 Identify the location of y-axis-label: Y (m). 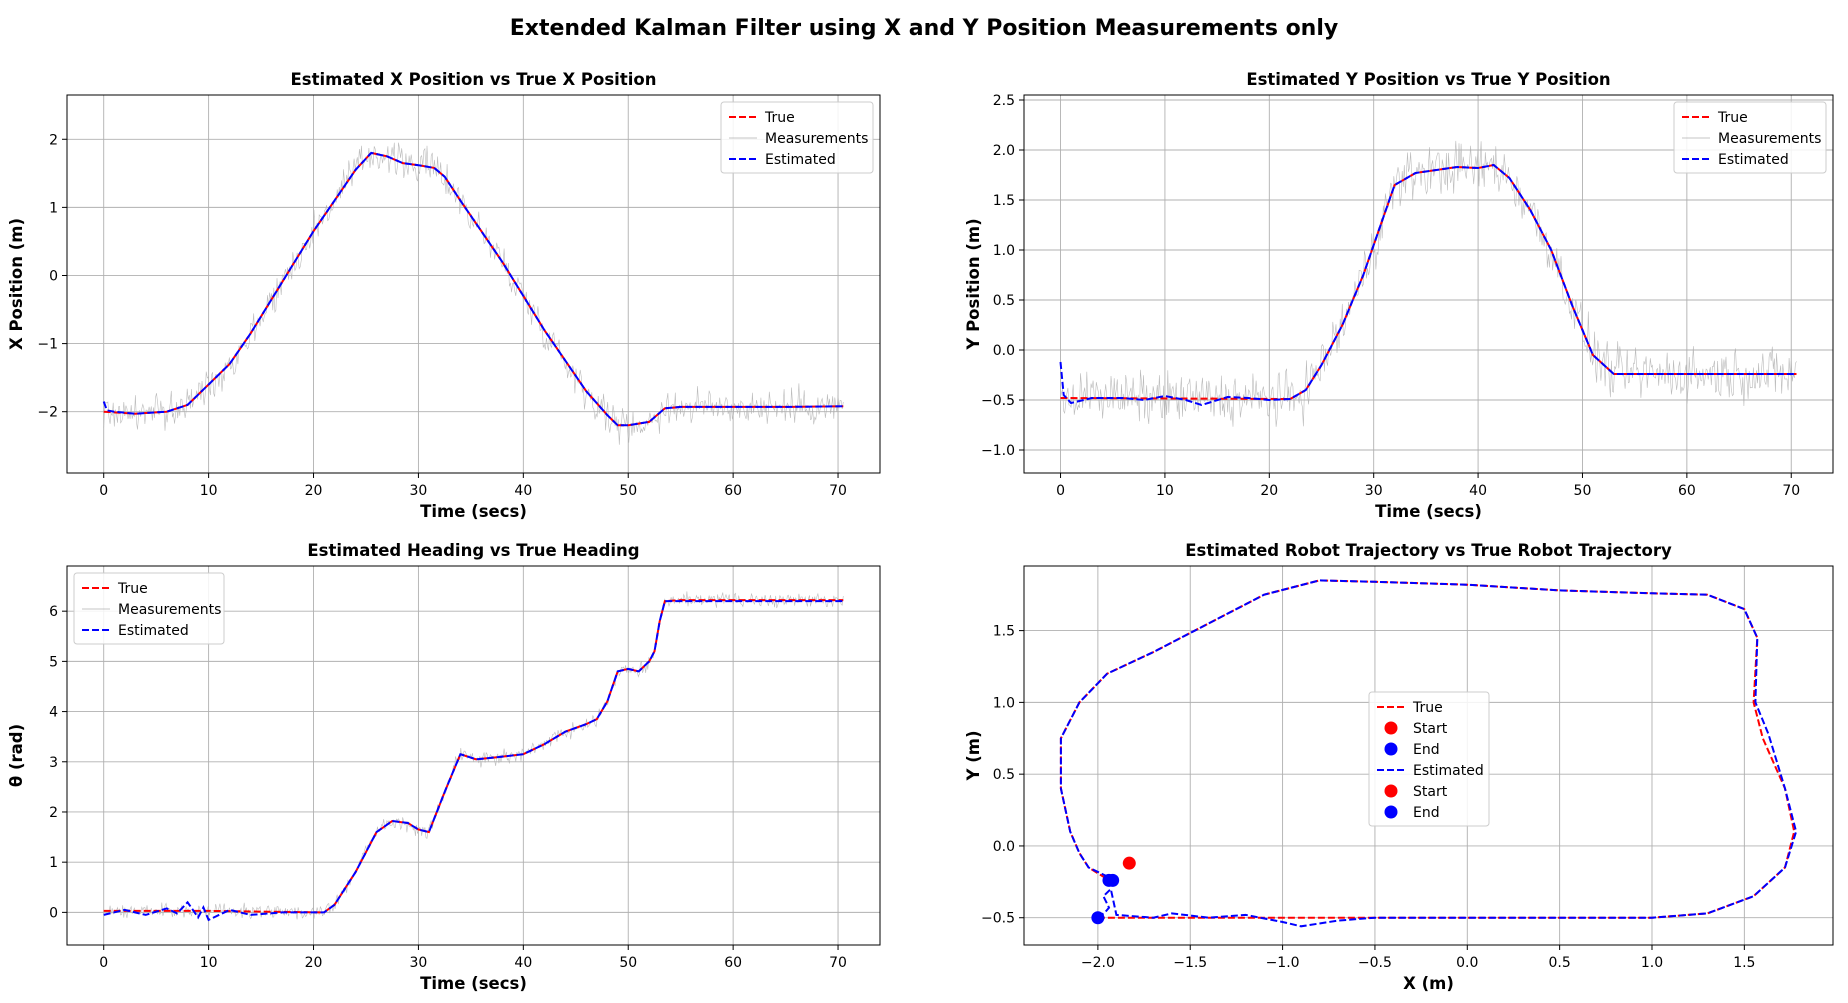
(973, 756).